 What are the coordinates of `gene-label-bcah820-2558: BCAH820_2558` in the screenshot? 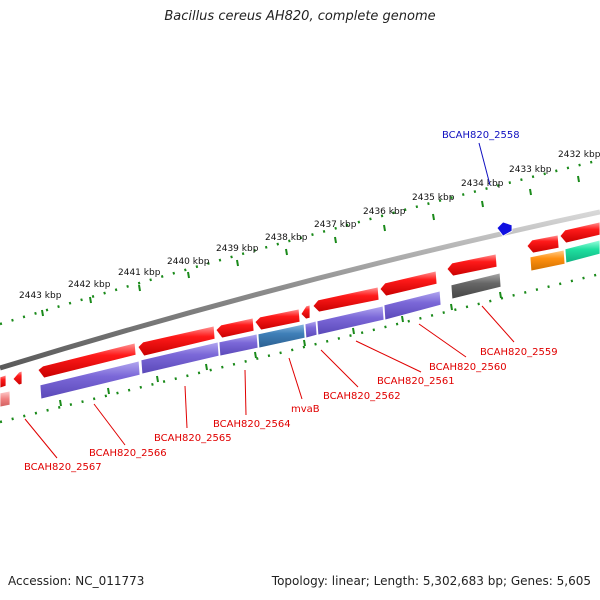 It's located at (481, 135).